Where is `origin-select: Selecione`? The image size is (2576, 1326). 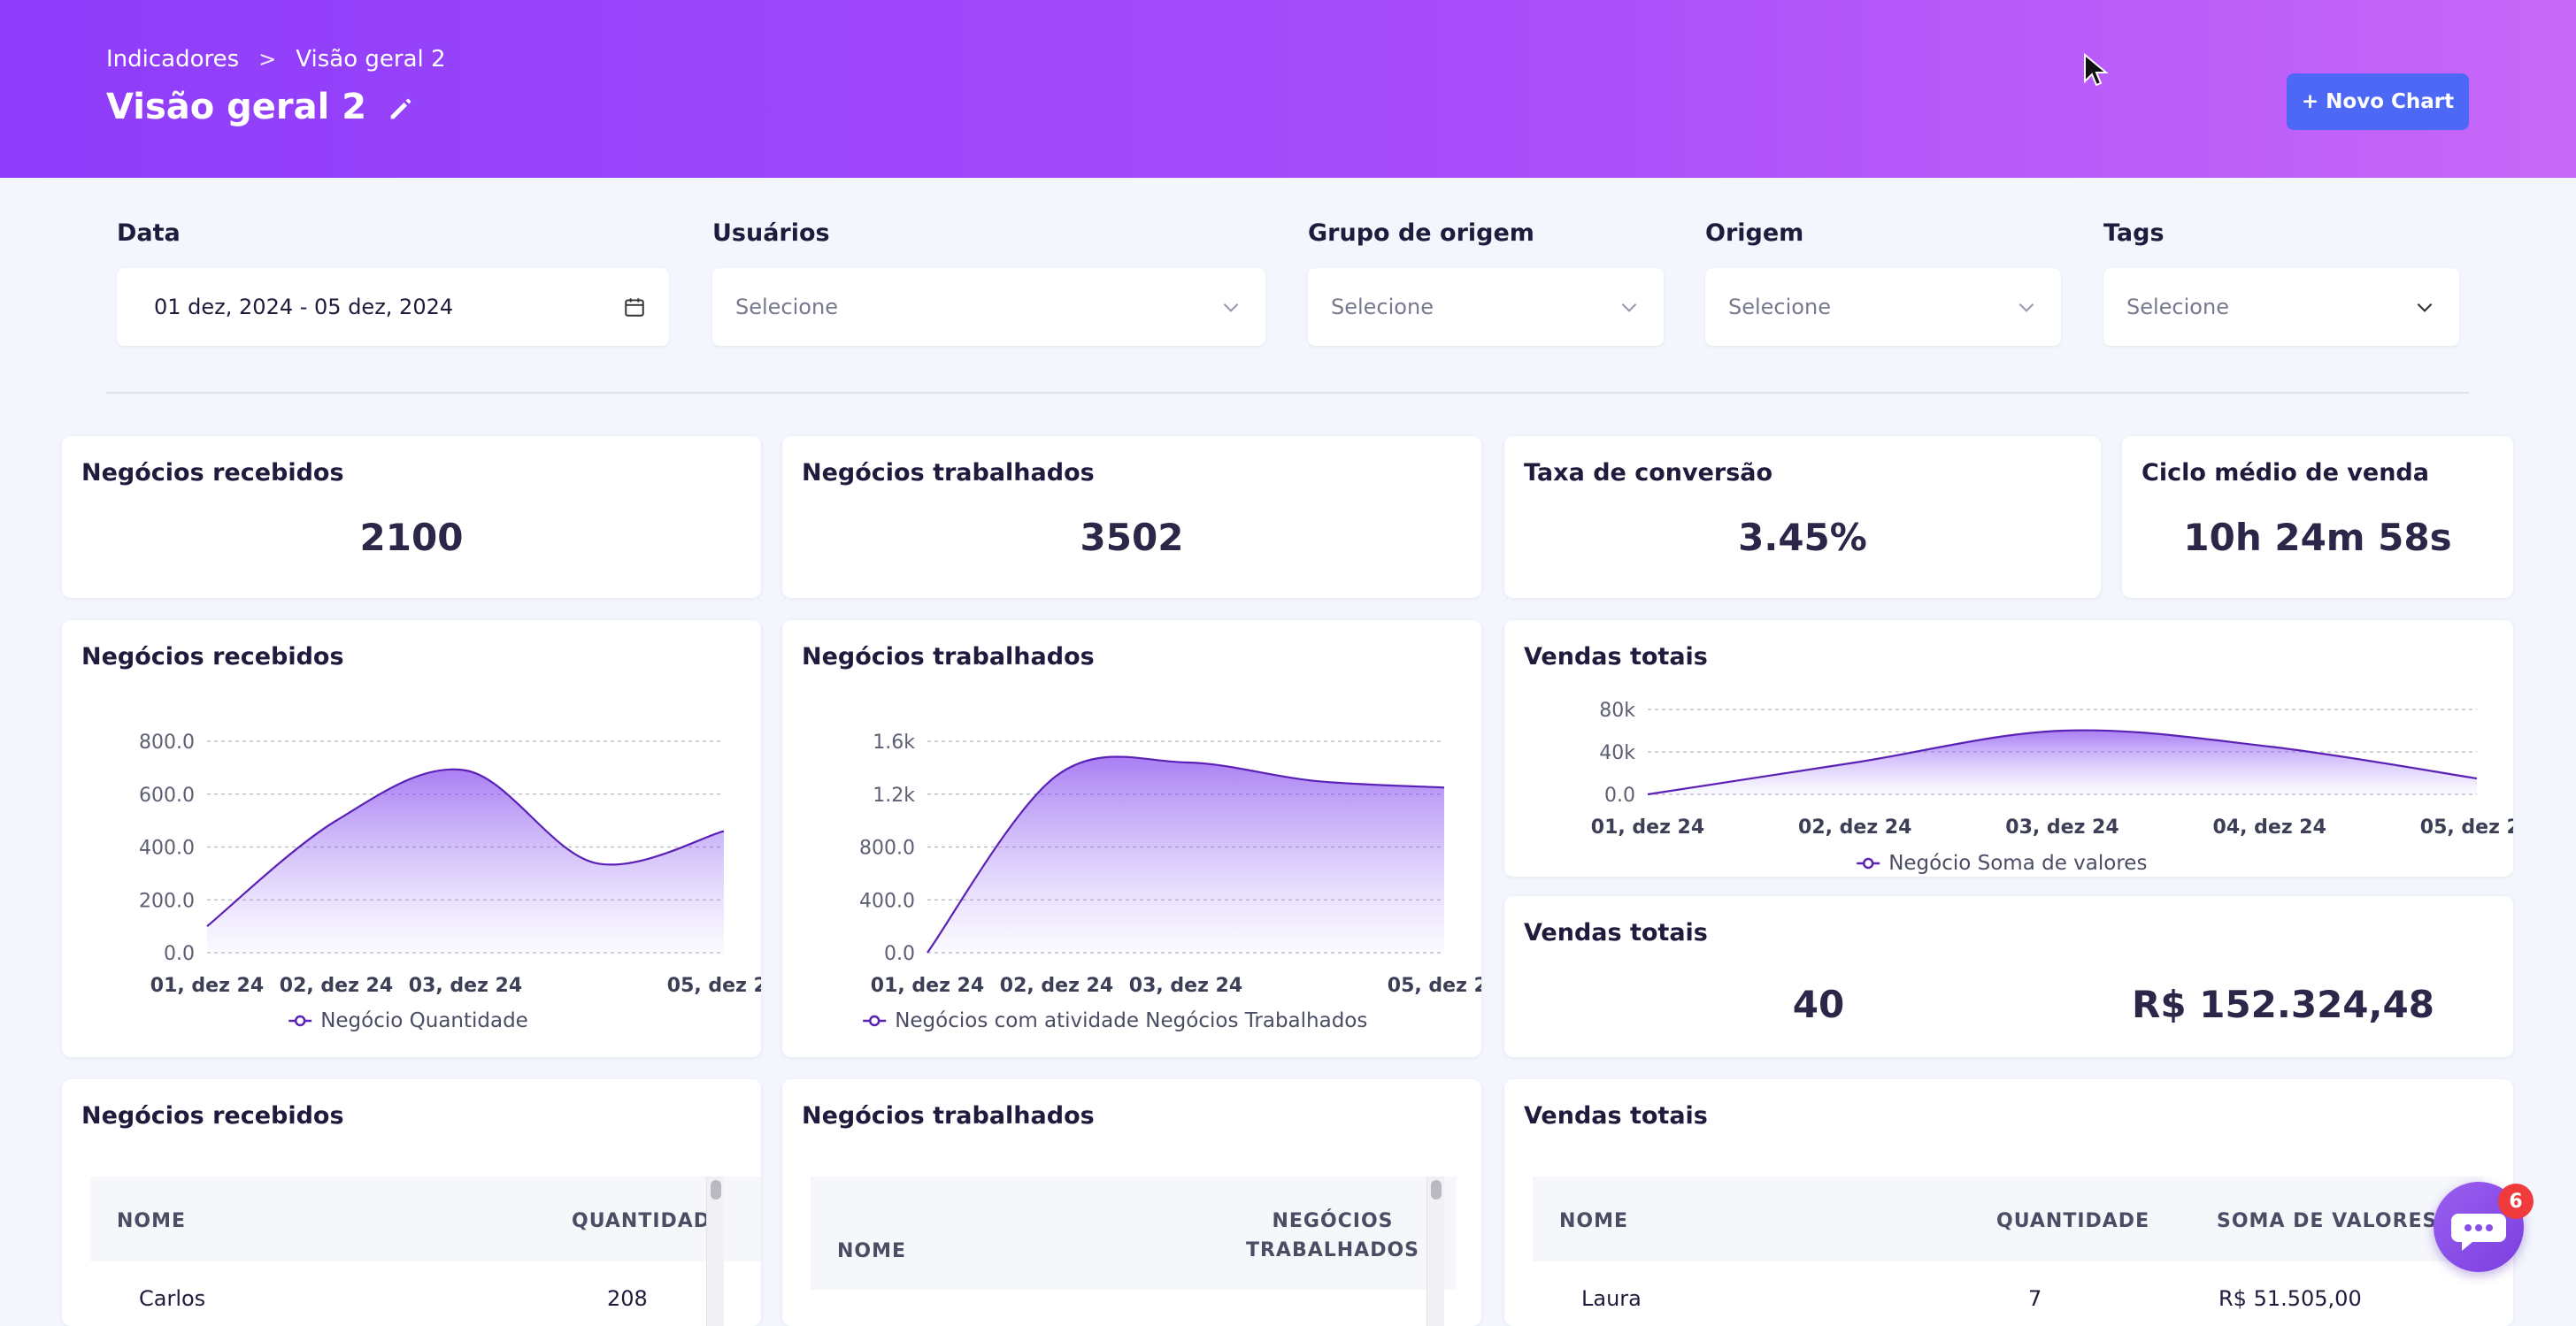
origin-select: Selecione is located at coordinates (1883, 307).